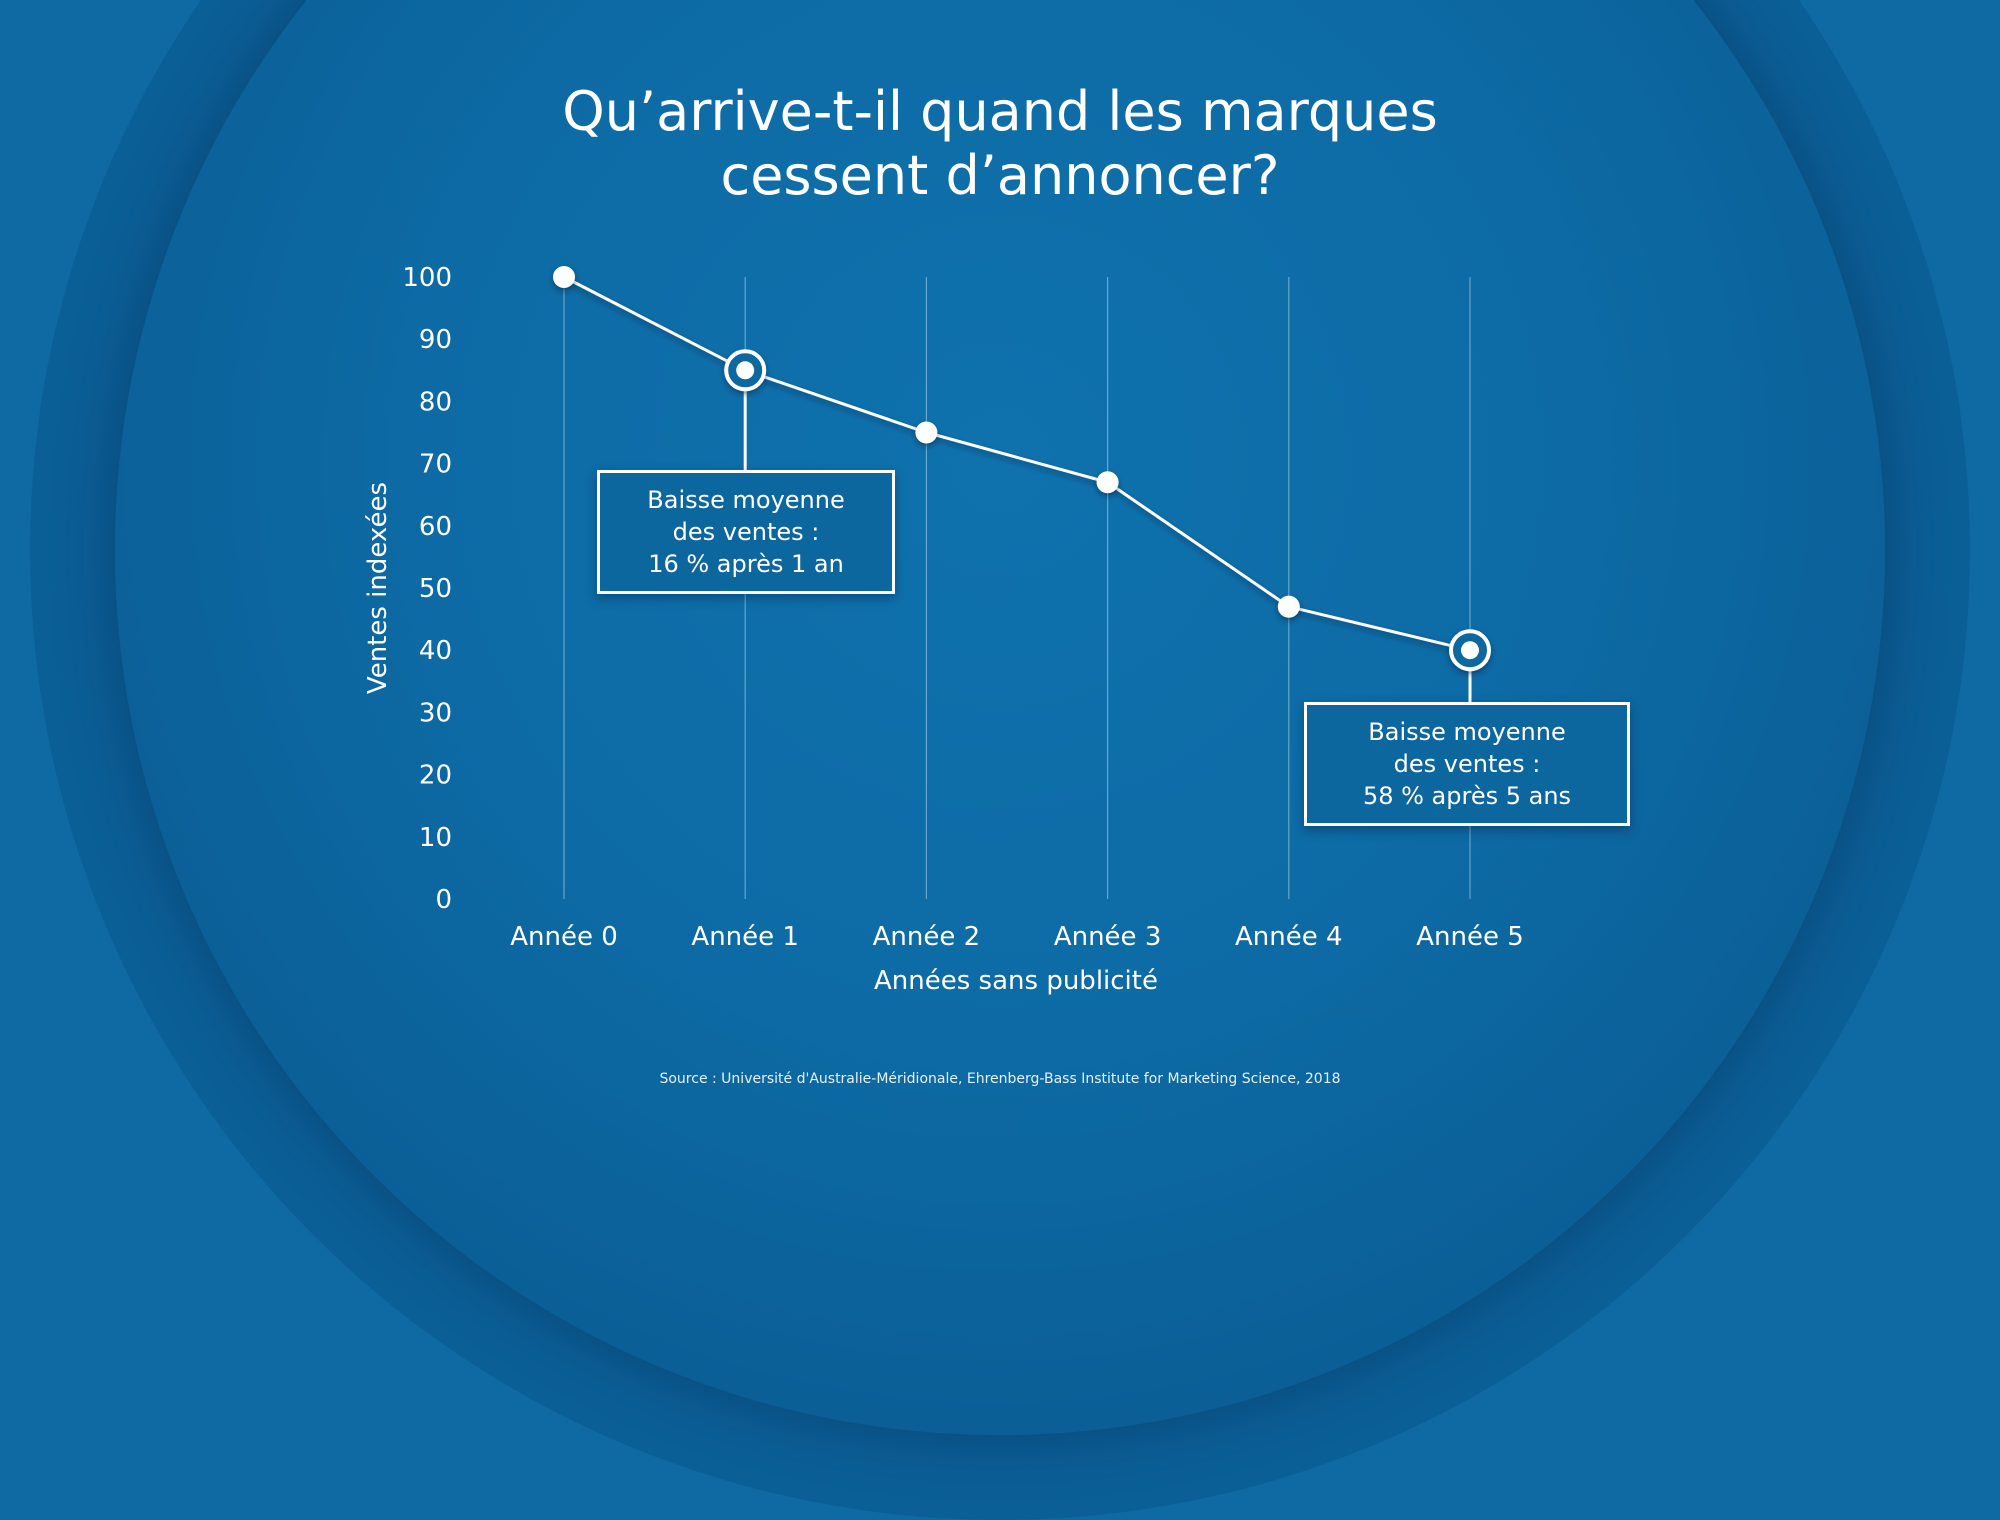 The height and width of the screenshot is (1520, 2000). I want to click on callout-year5-line2: des ventes :, so click(1467, 764).